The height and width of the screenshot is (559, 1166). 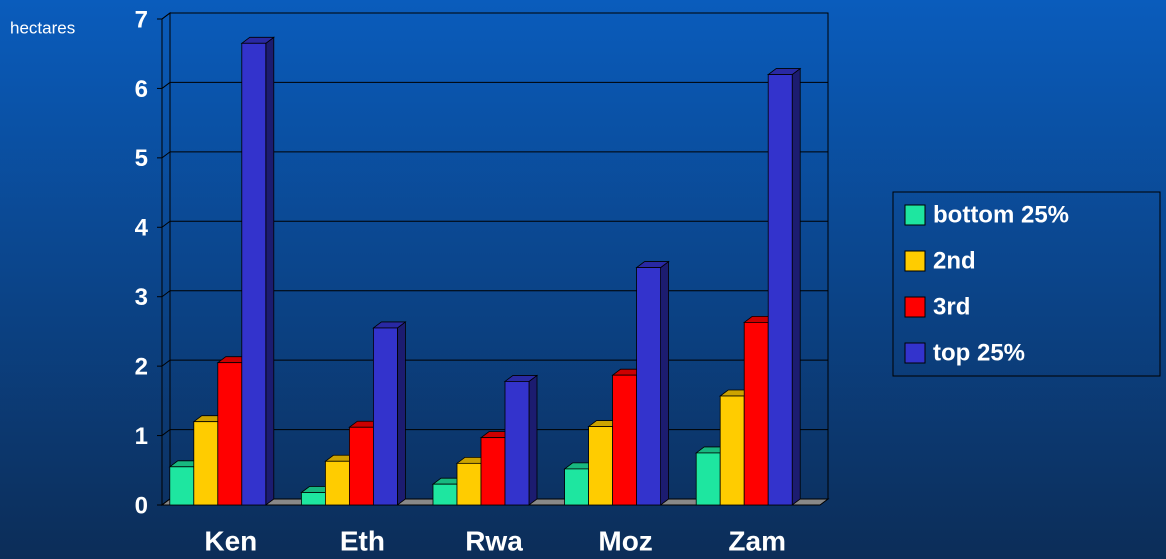 I want to click on y-tick-label: 4, so click(x=142, y=228).